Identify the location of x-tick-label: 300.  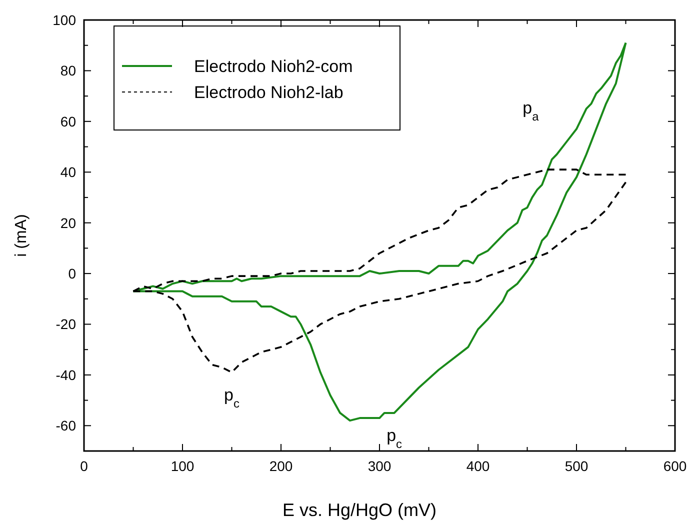
(380, 466).